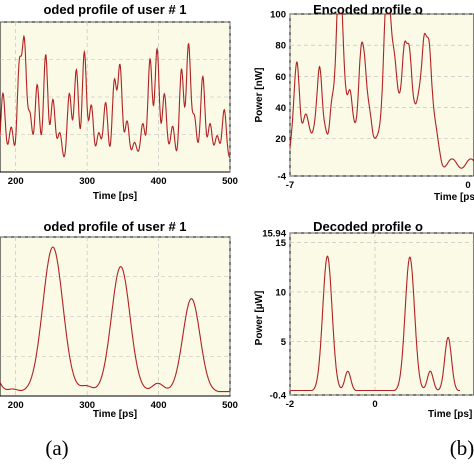 This screenshot has width=474, height=474. Describe the element at coordinates (454, 197) in the screenshot. I see `x-axis-label: Time [ps` at that location.